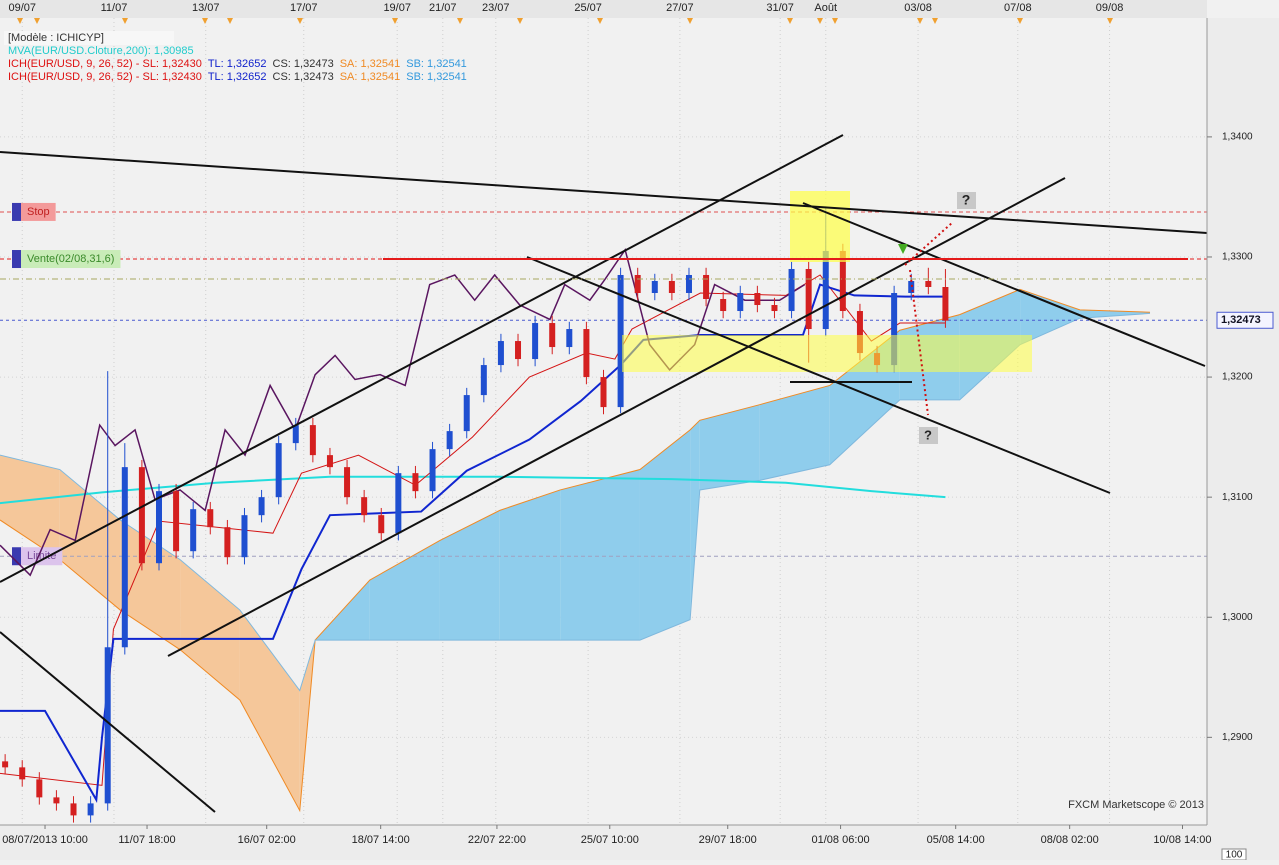 The width and height of the screenshot is (1279, 865). I want to click on price-label: 1,32473, so click(1241, 320).